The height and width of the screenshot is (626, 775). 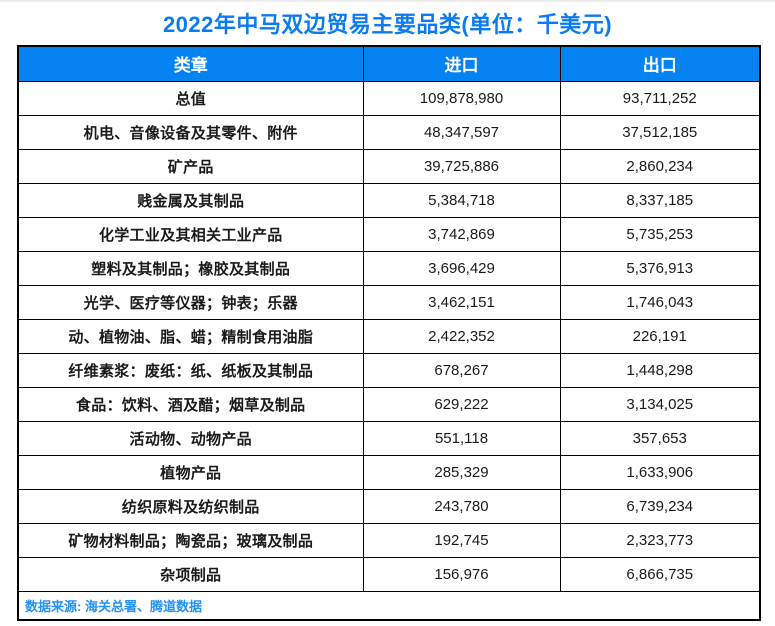 I want to click on table-row: 食品：饮料、酒及醋；烟草及制品 629,222 3,134,025, so click(x=389, y=404).